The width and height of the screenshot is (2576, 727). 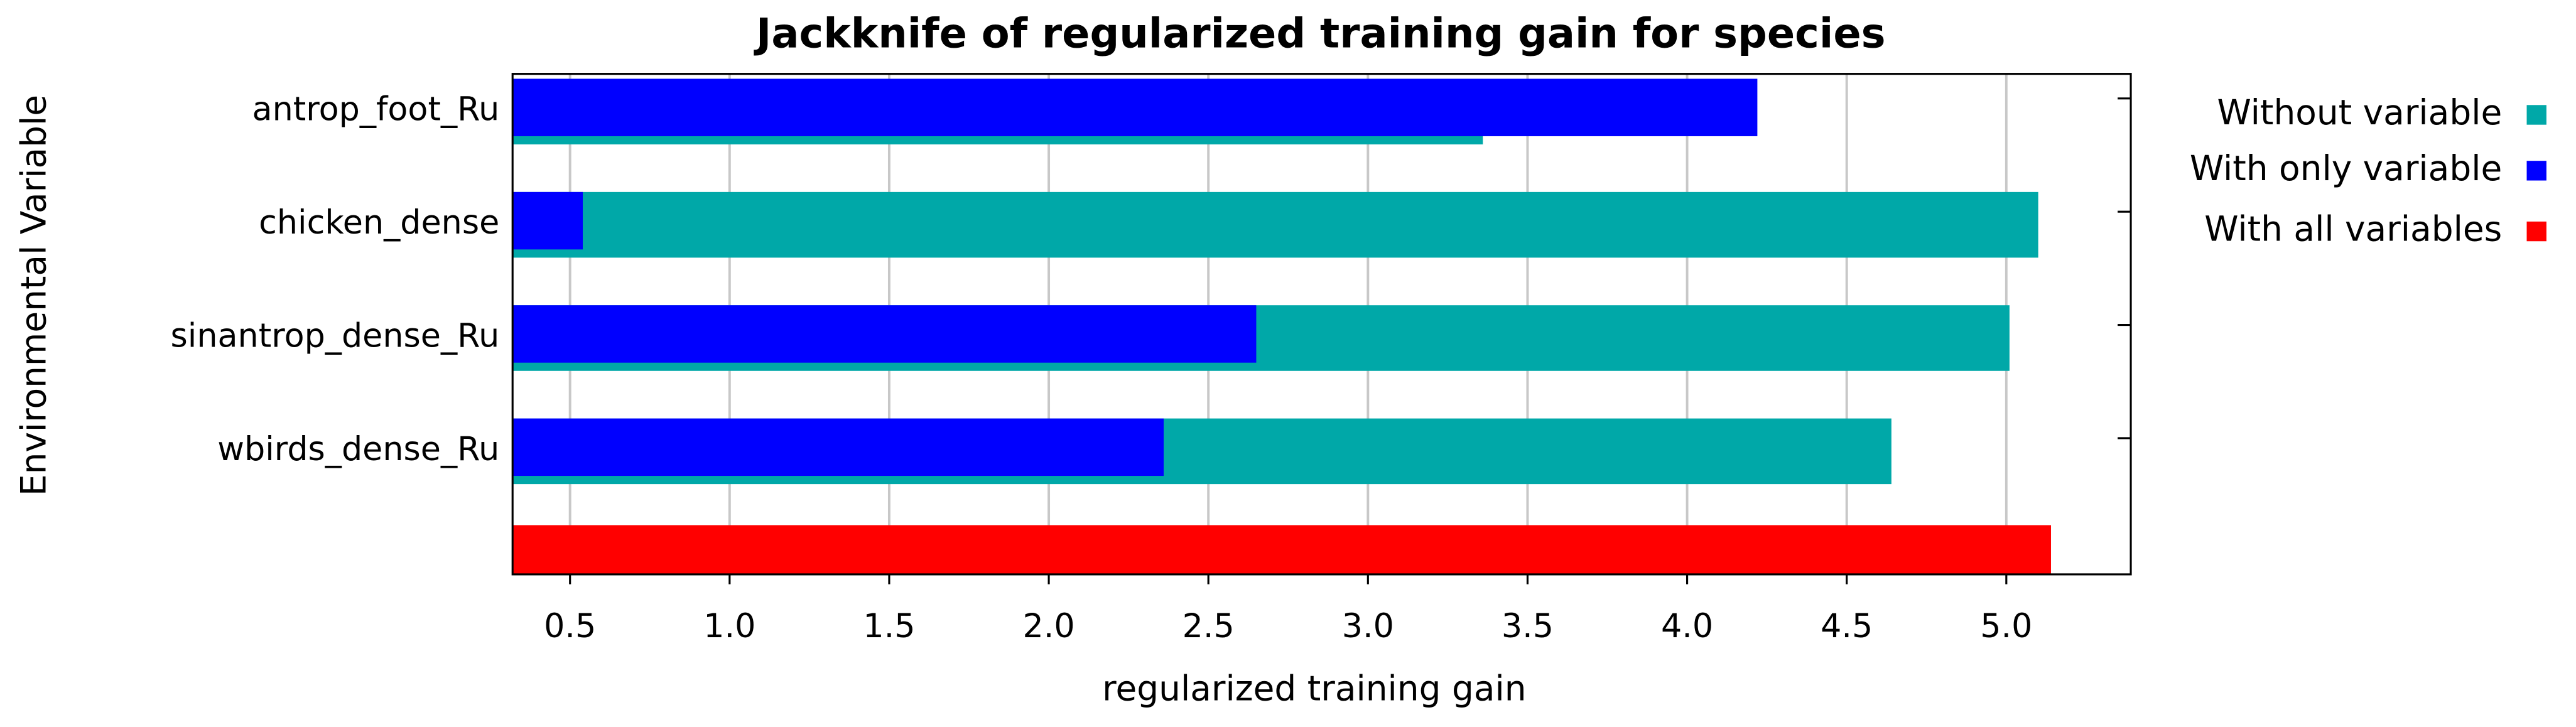 What do you see at coordinates (1209, 626) in the screenshot?
I see `x-tick-label: 2.5` at bounding box center [1209, 626].